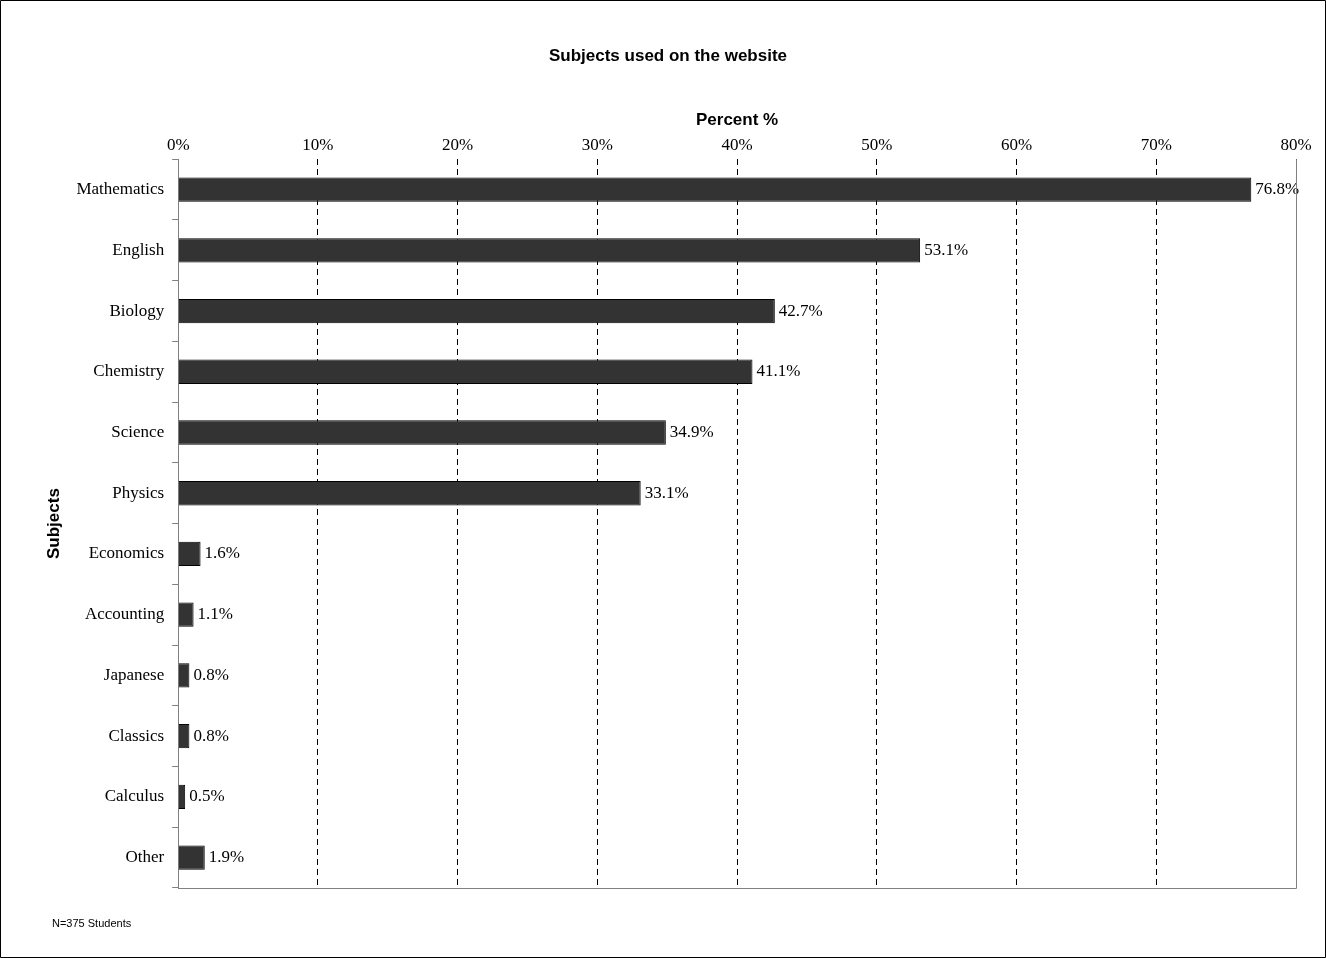 Image resolution: width=1326 pixels, height=958 pixels. I want to click on y-tick-label: Mathematics, so click(120, 189).